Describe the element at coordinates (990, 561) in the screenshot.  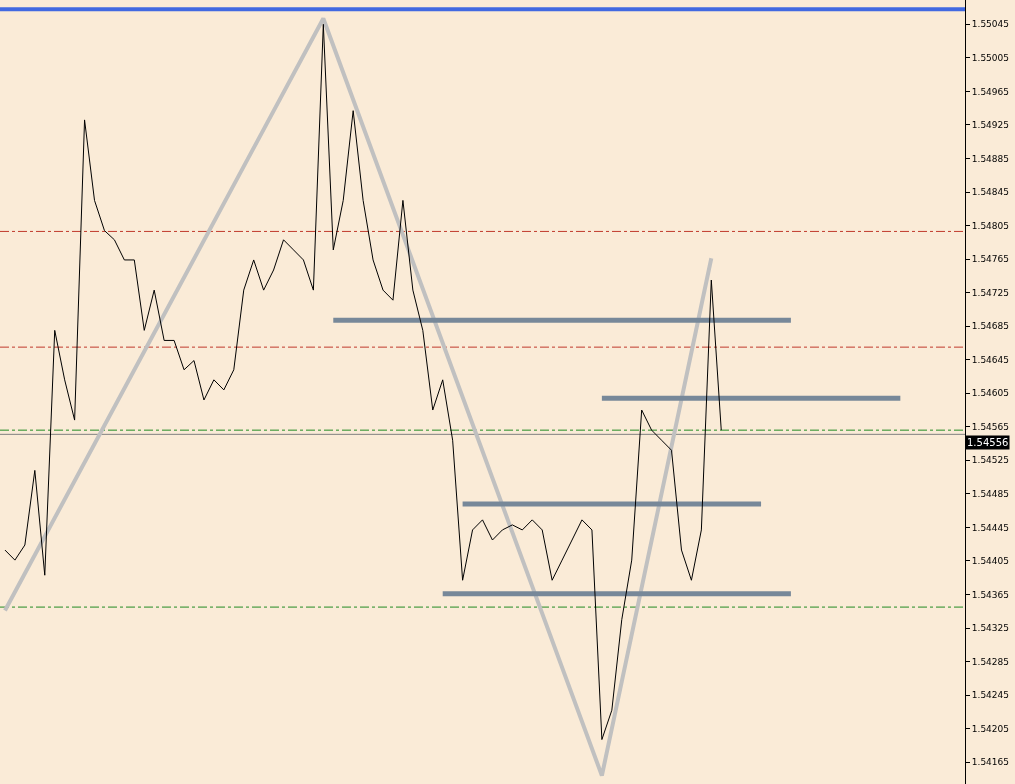
I see `y-tick-label: 1.54405` at that location.